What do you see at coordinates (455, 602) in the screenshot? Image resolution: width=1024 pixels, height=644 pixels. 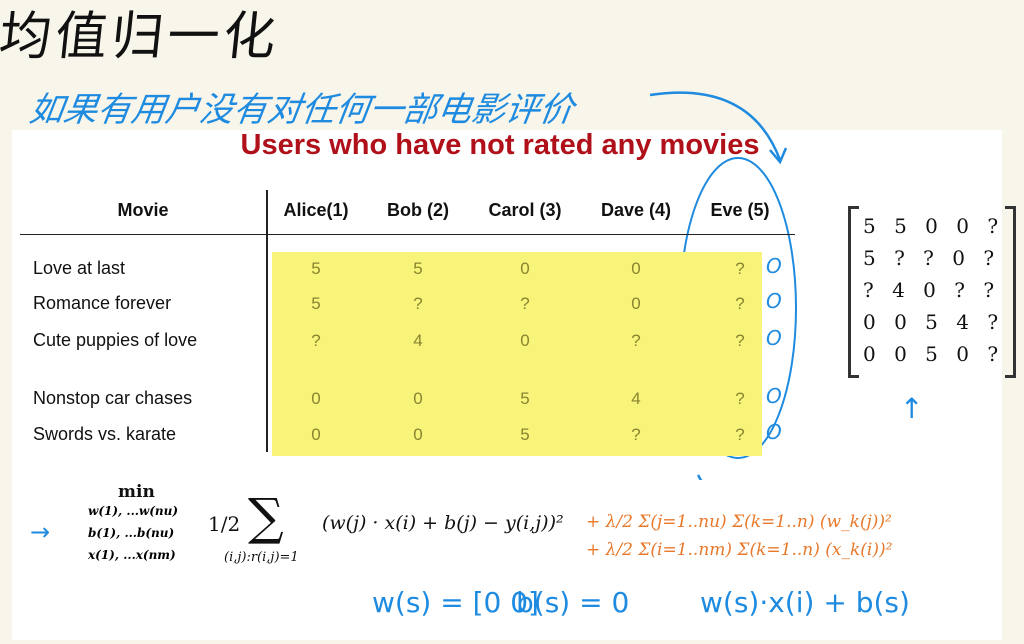 I see `annotation-w-s: w(s) = [0 0]` at bounding box center [455, 602].